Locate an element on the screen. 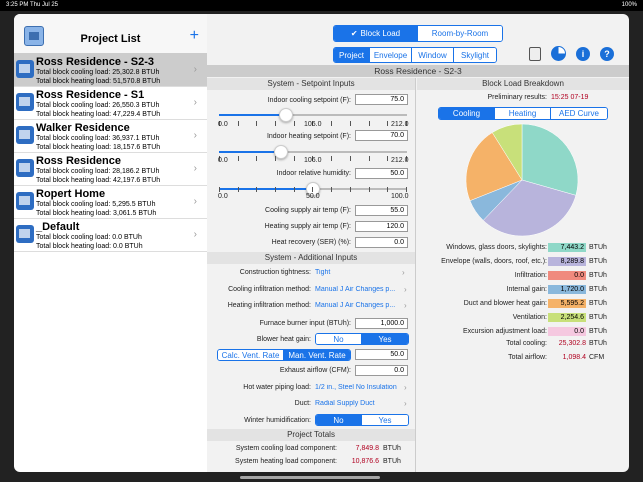  status-battery: 100% is located at coordinates (629, 5).